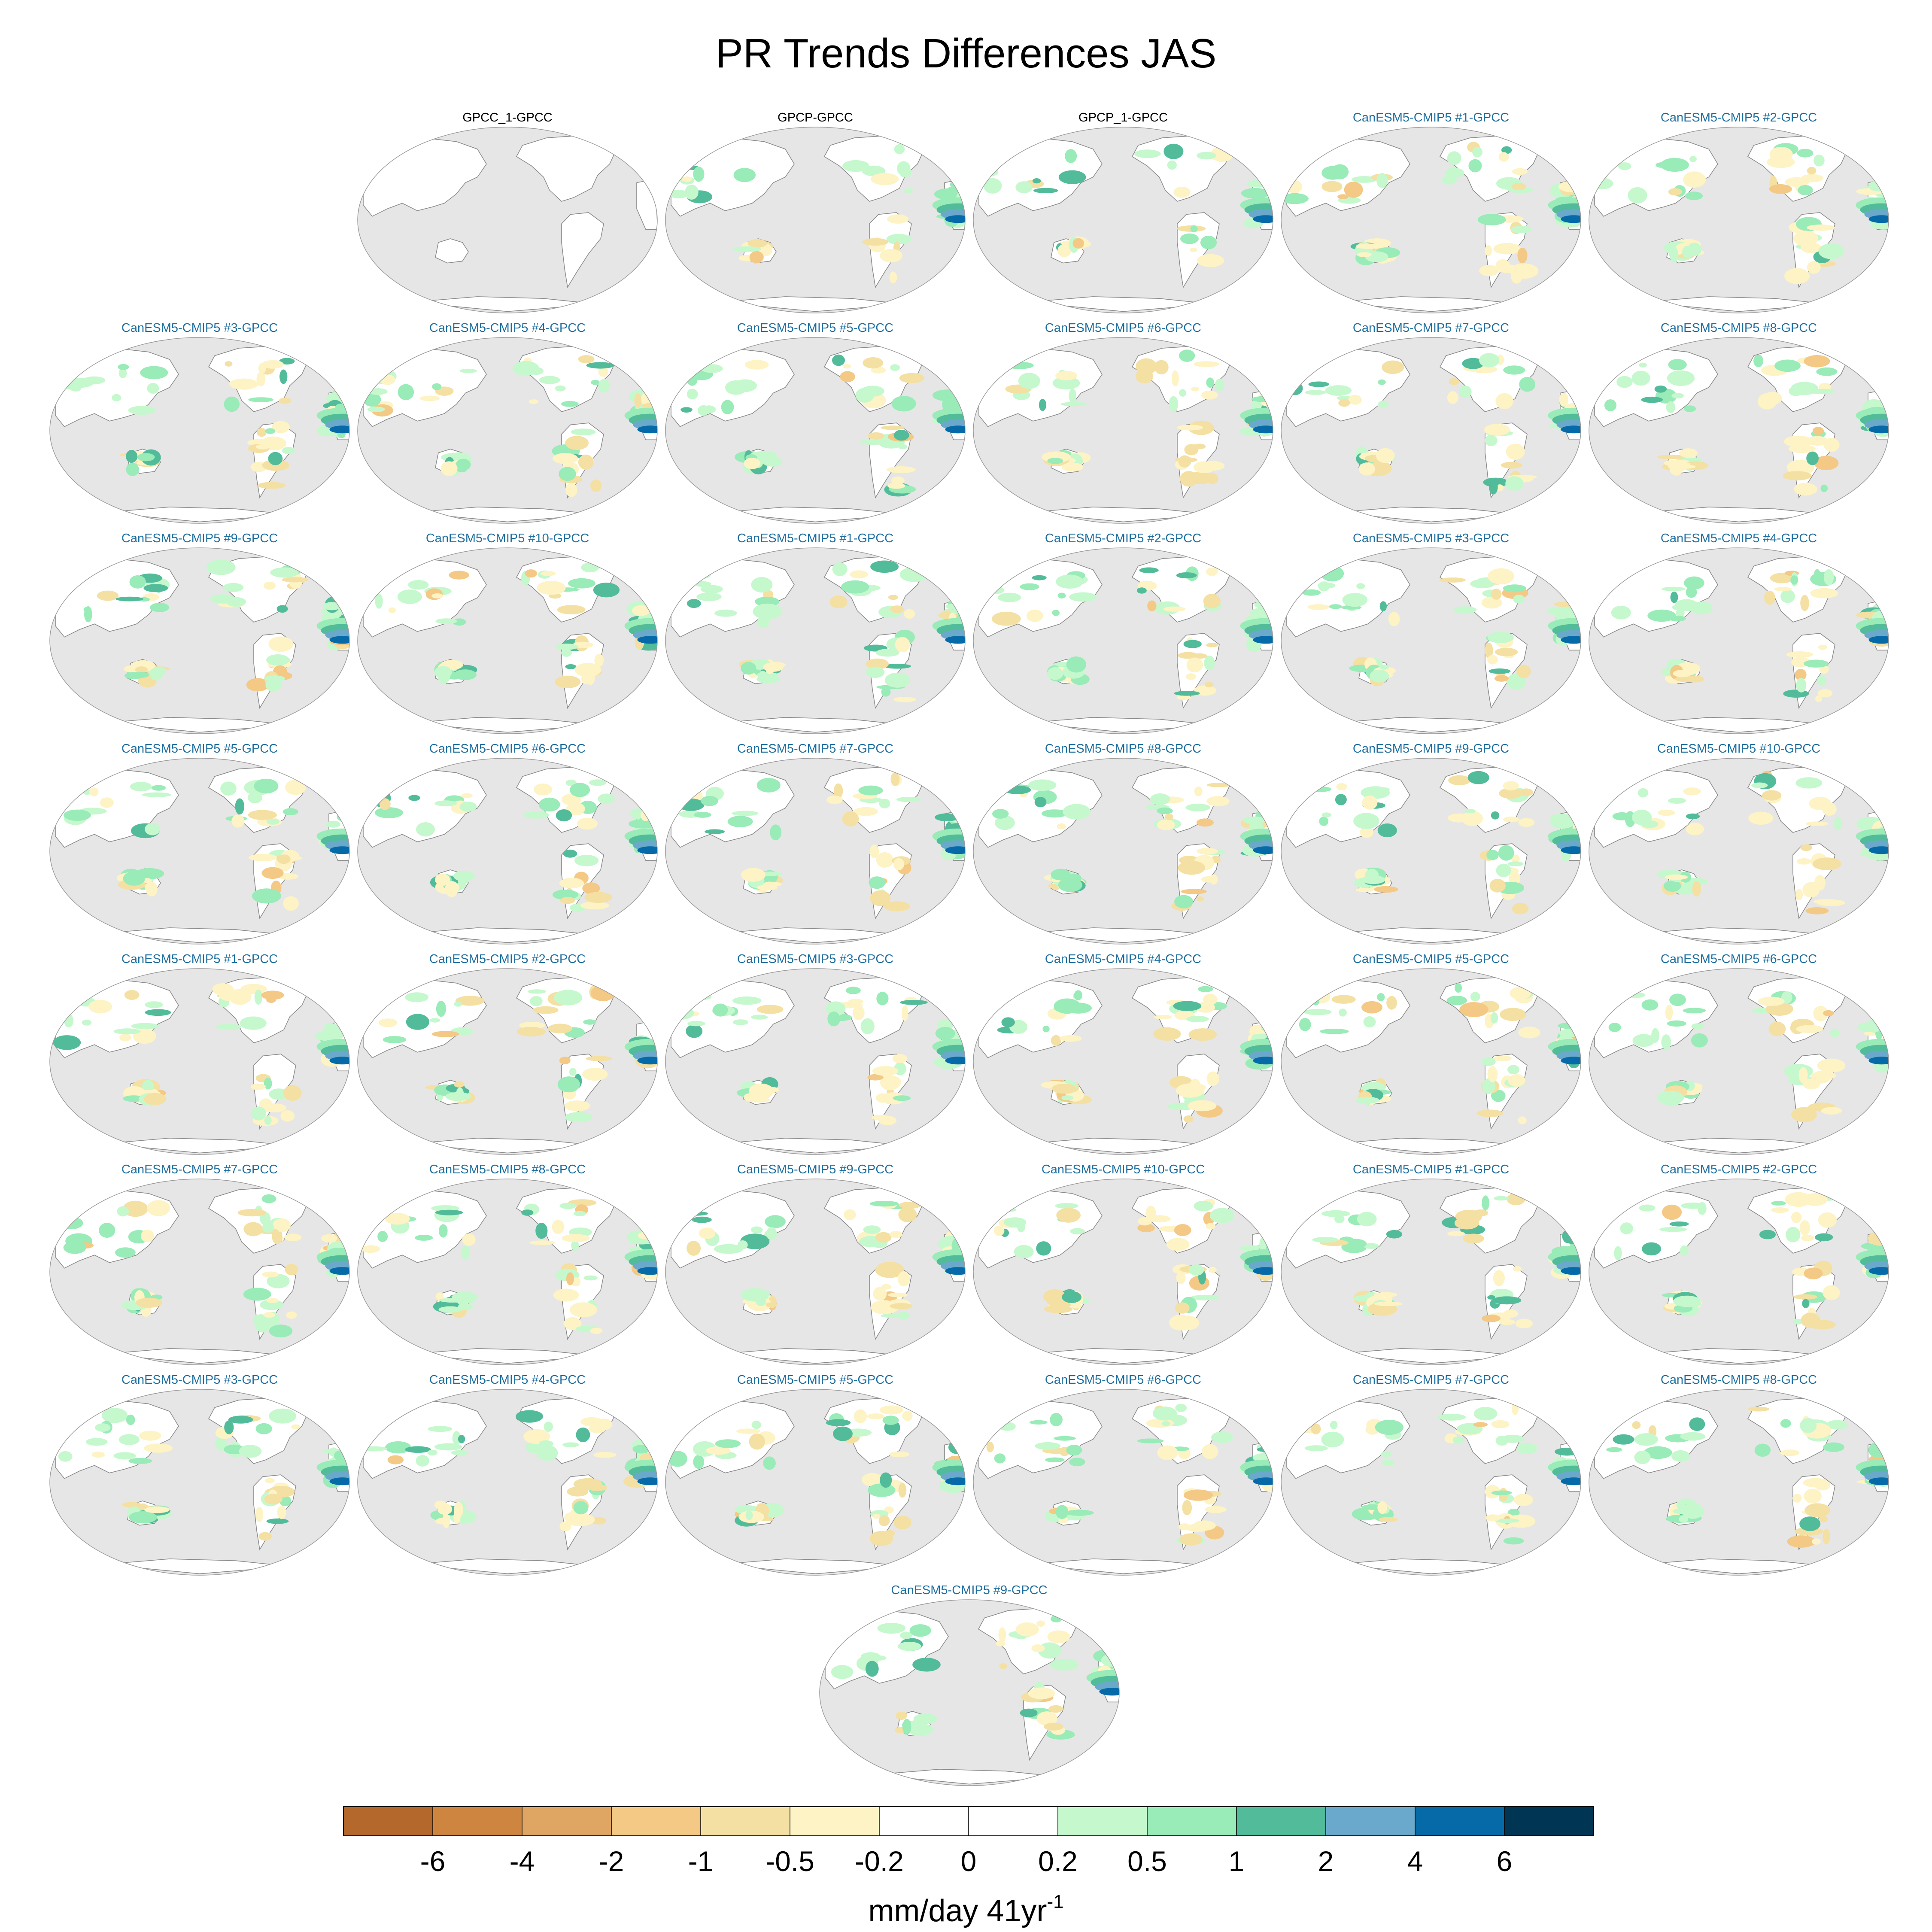 Image resolution: width=1932 pixels, height=1932 pixels. Describe the element at coordinates (969, 1861) in the screenshot. I see `colorbar-tick-label: 0` at that location.